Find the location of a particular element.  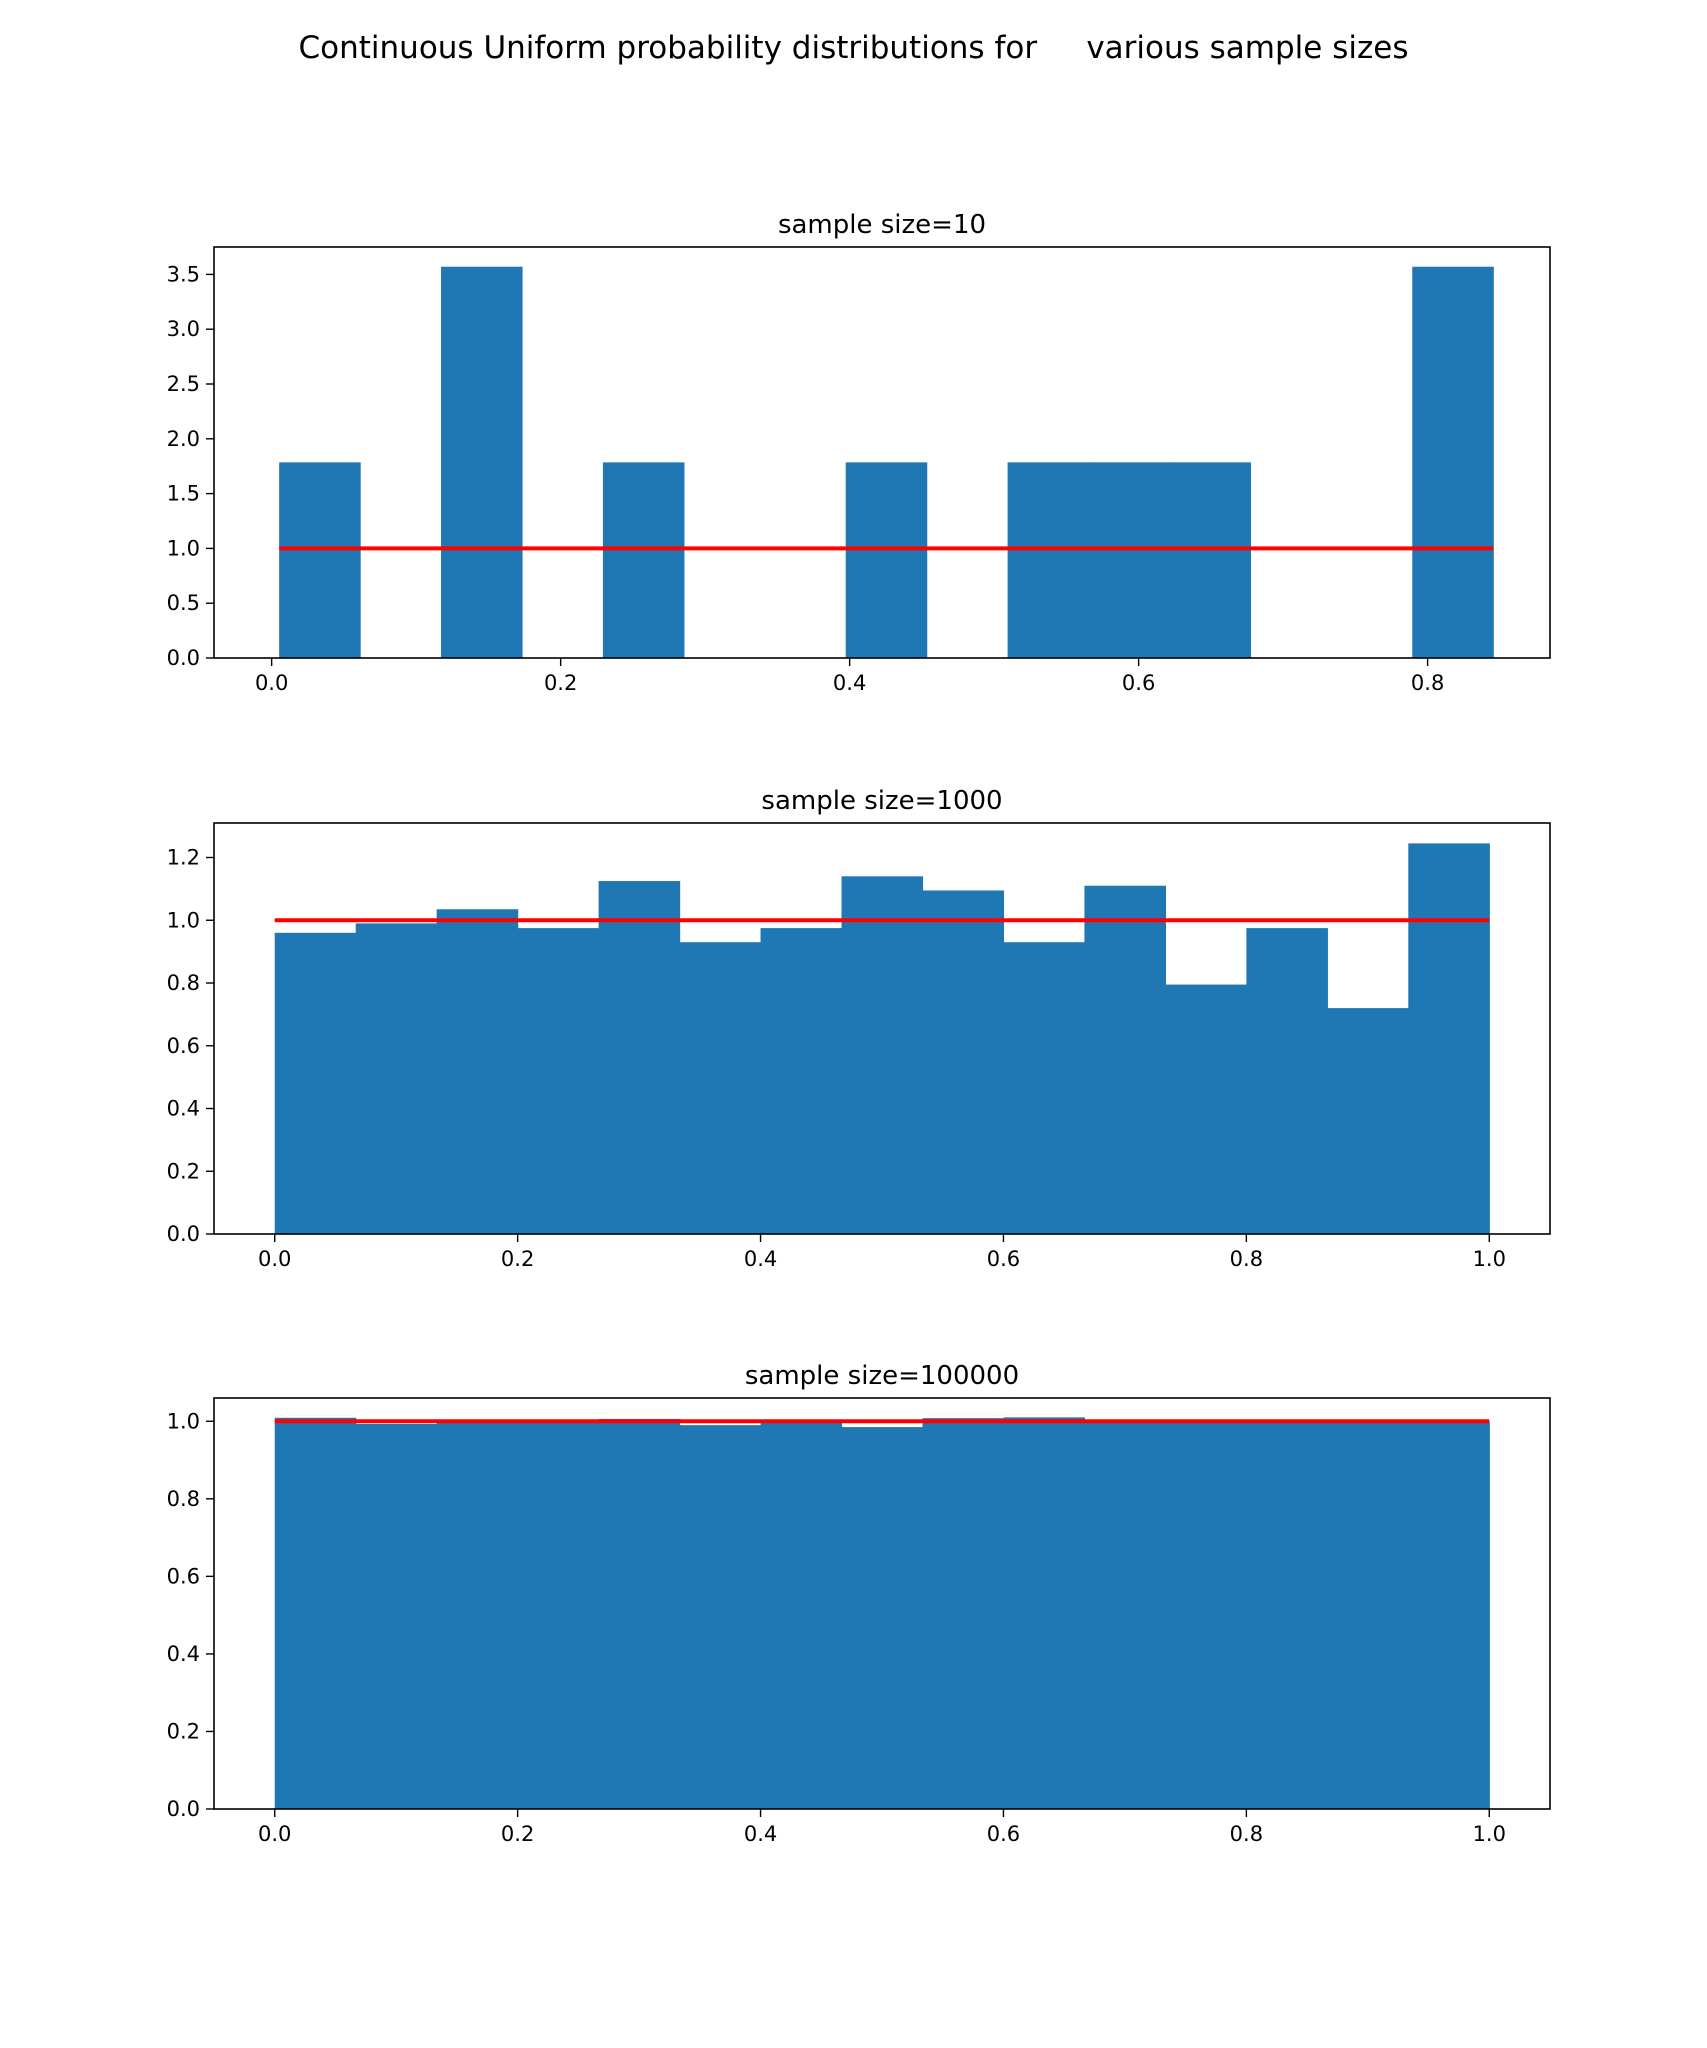

y-tick-label: 3.5 is located at coordinates (183, 274).